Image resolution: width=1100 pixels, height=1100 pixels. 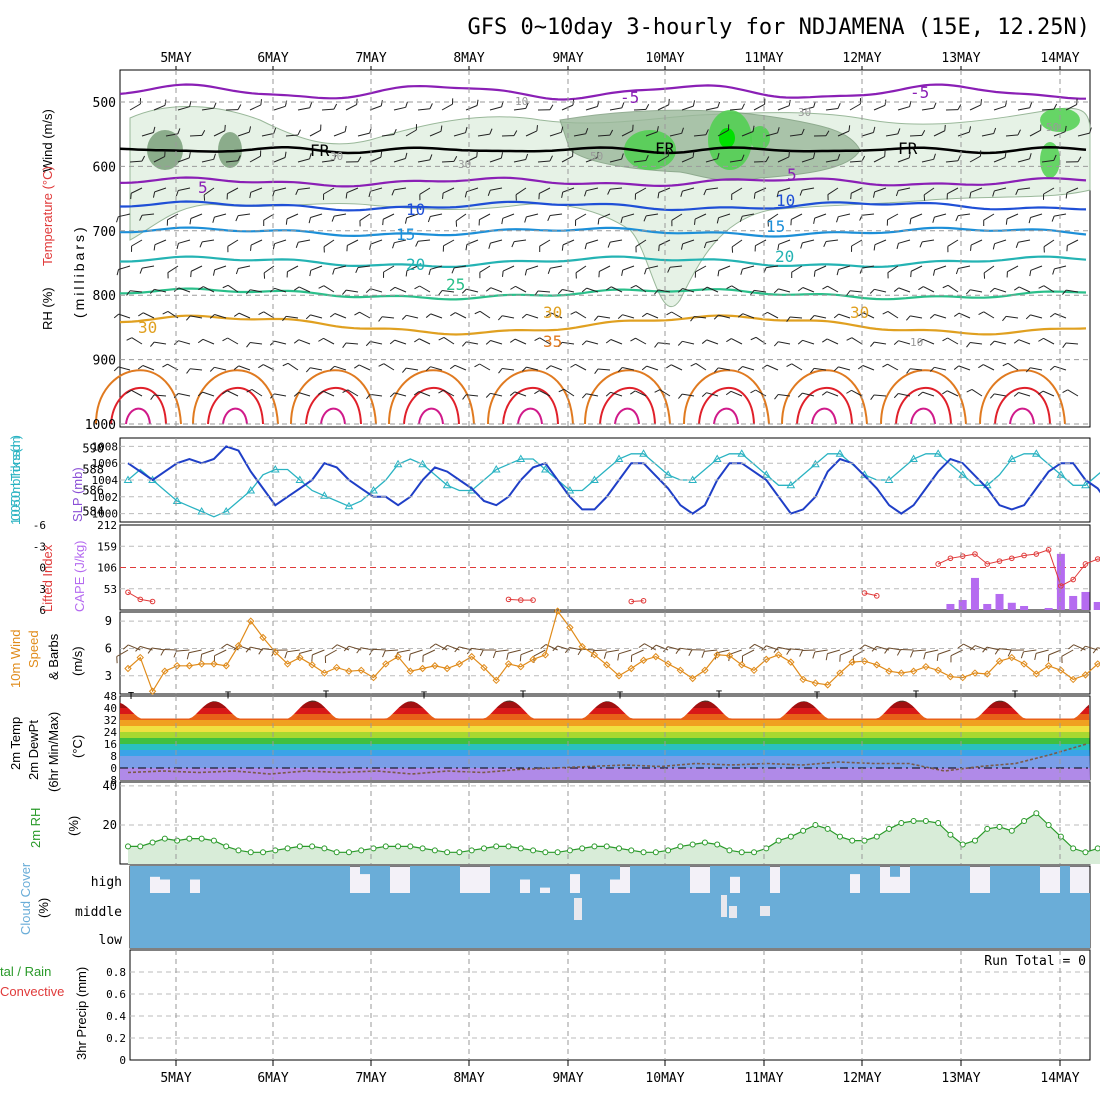 What do you see at coordinates (1061, 474) in the screenshot?
I see `thickness-marker` at bounding box center [1061, 474].